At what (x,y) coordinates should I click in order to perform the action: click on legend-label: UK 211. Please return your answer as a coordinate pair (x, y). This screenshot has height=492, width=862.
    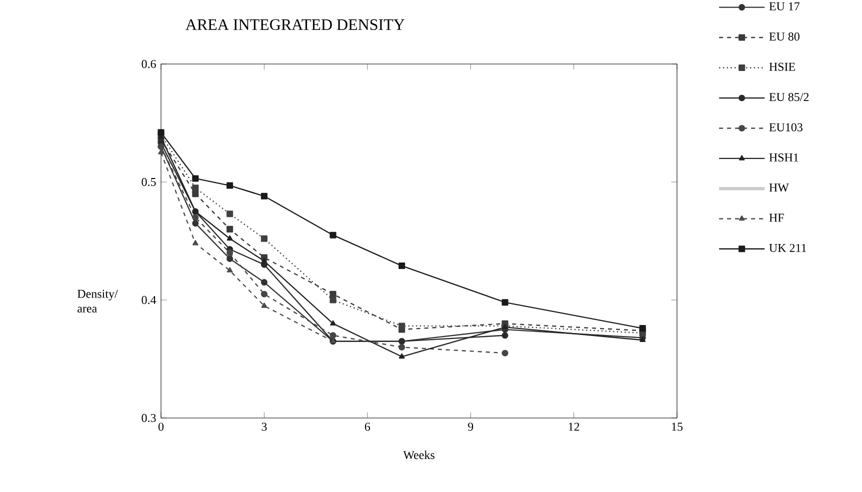
    Looking at the image, I should click on (787, 248).